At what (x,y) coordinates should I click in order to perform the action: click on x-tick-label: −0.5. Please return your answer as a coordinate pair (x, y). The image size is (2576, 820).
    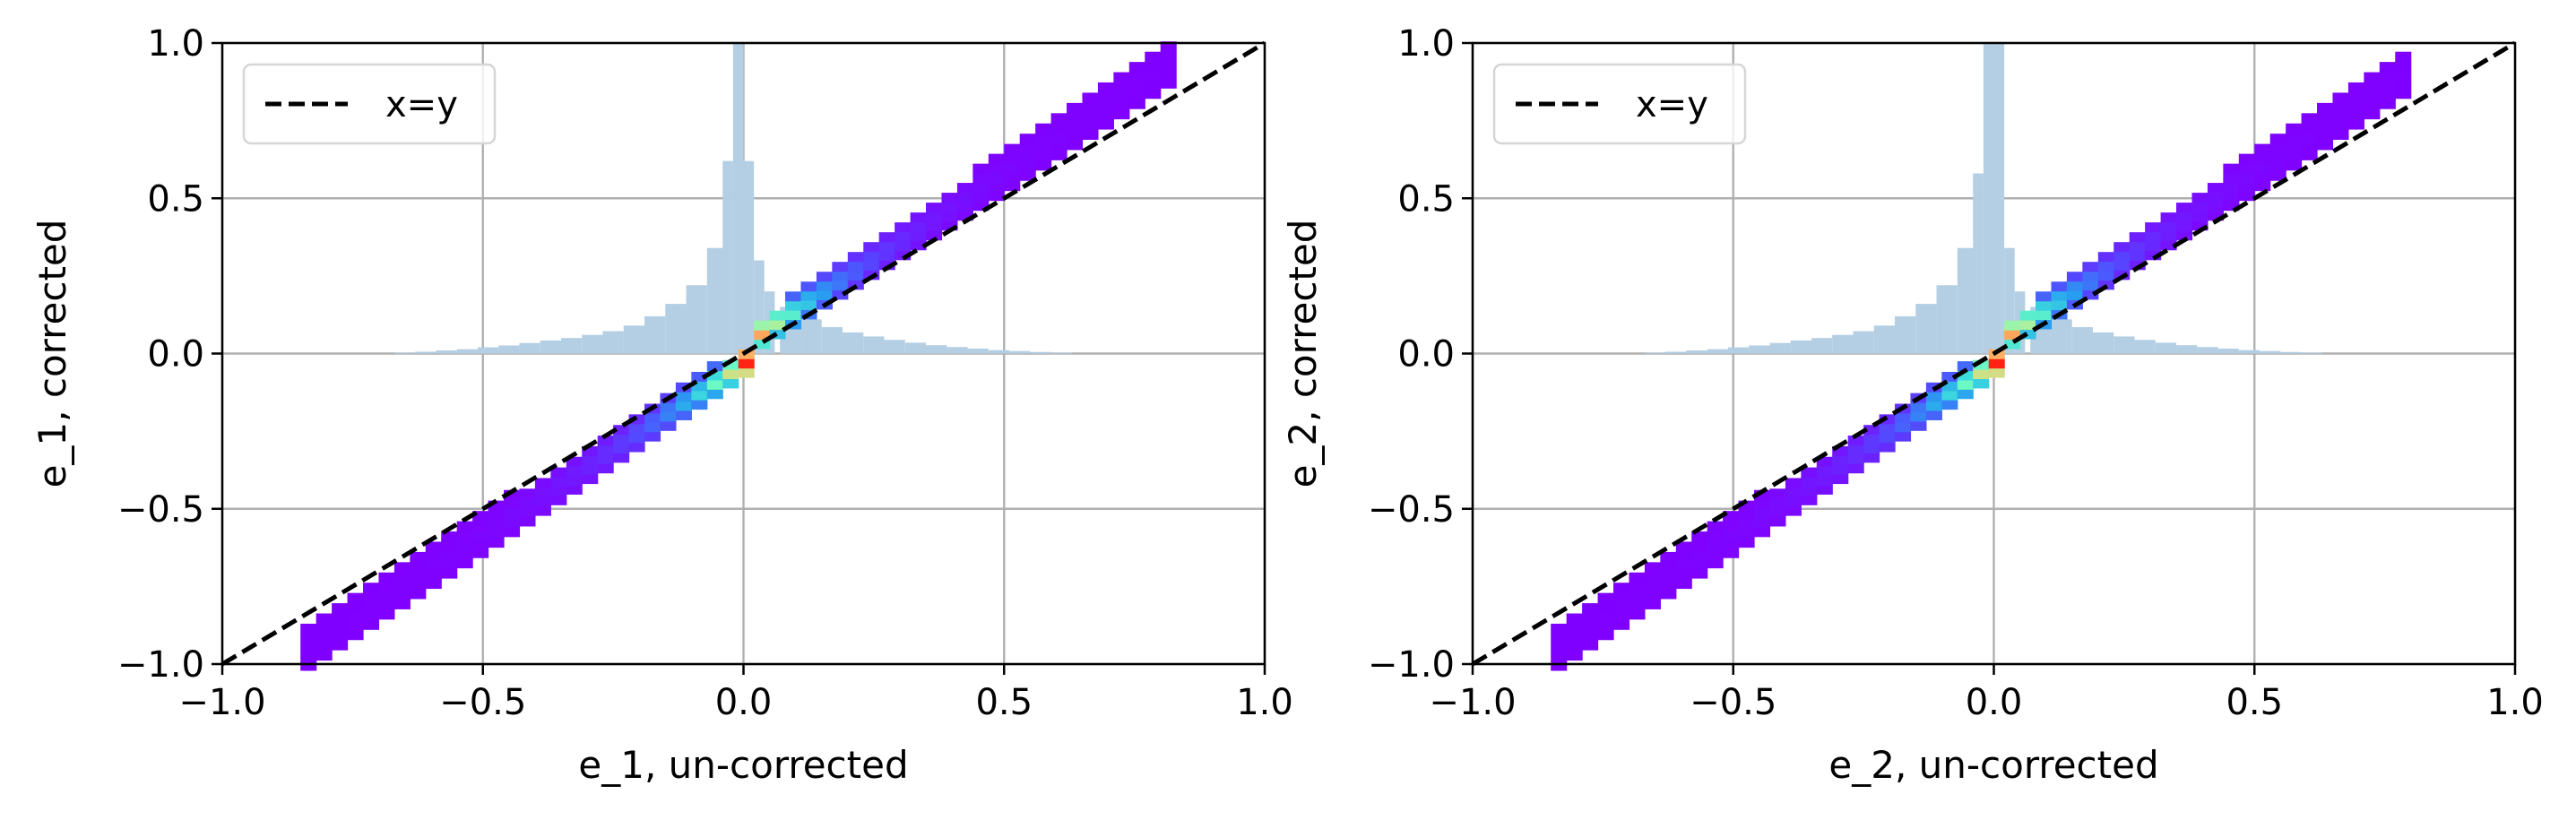
    Looking at the image, I should click on (482, 703).